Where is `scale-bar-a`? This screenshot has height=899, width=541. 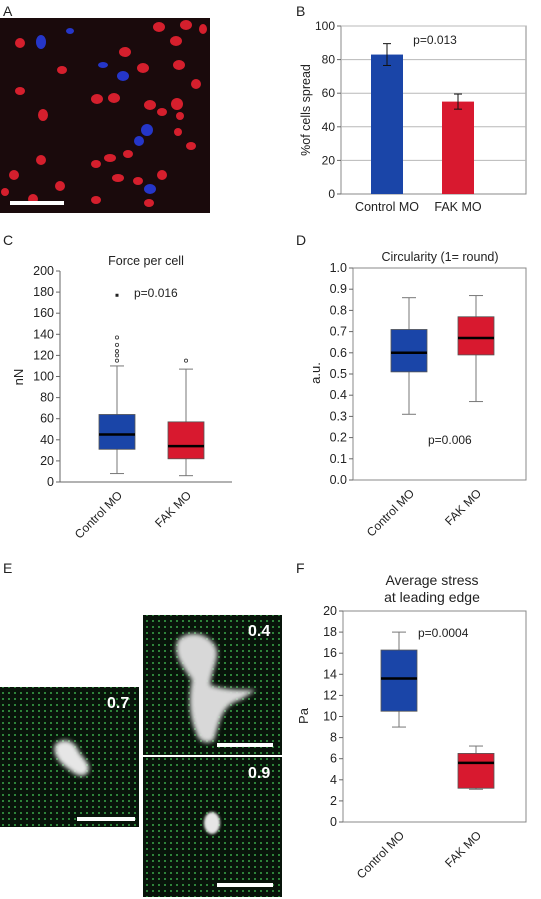
scale-bar-a is located at coordinates (37, 203).